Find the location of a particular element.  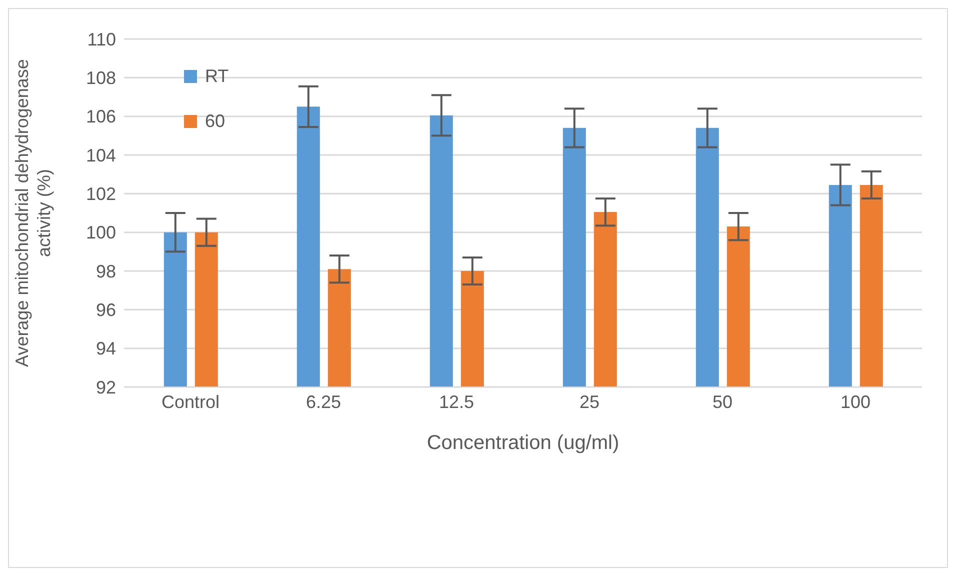

x-tick-label: 50 is located at coordinates (722, 402).